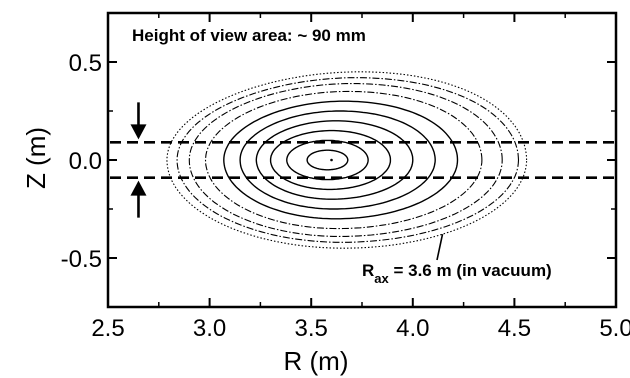  I want to click on upper-arrow-head, so click(138, 132).